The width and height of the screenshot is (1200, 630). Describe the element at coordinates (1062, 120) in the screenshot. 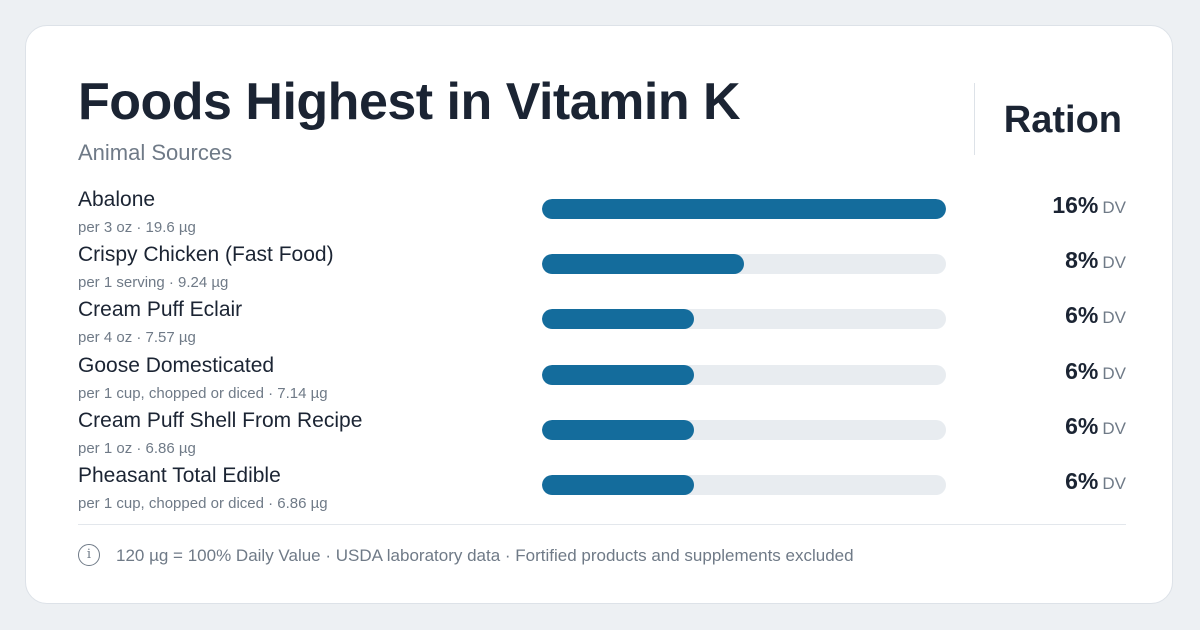

I see `brand-logo: Ration` at that location.